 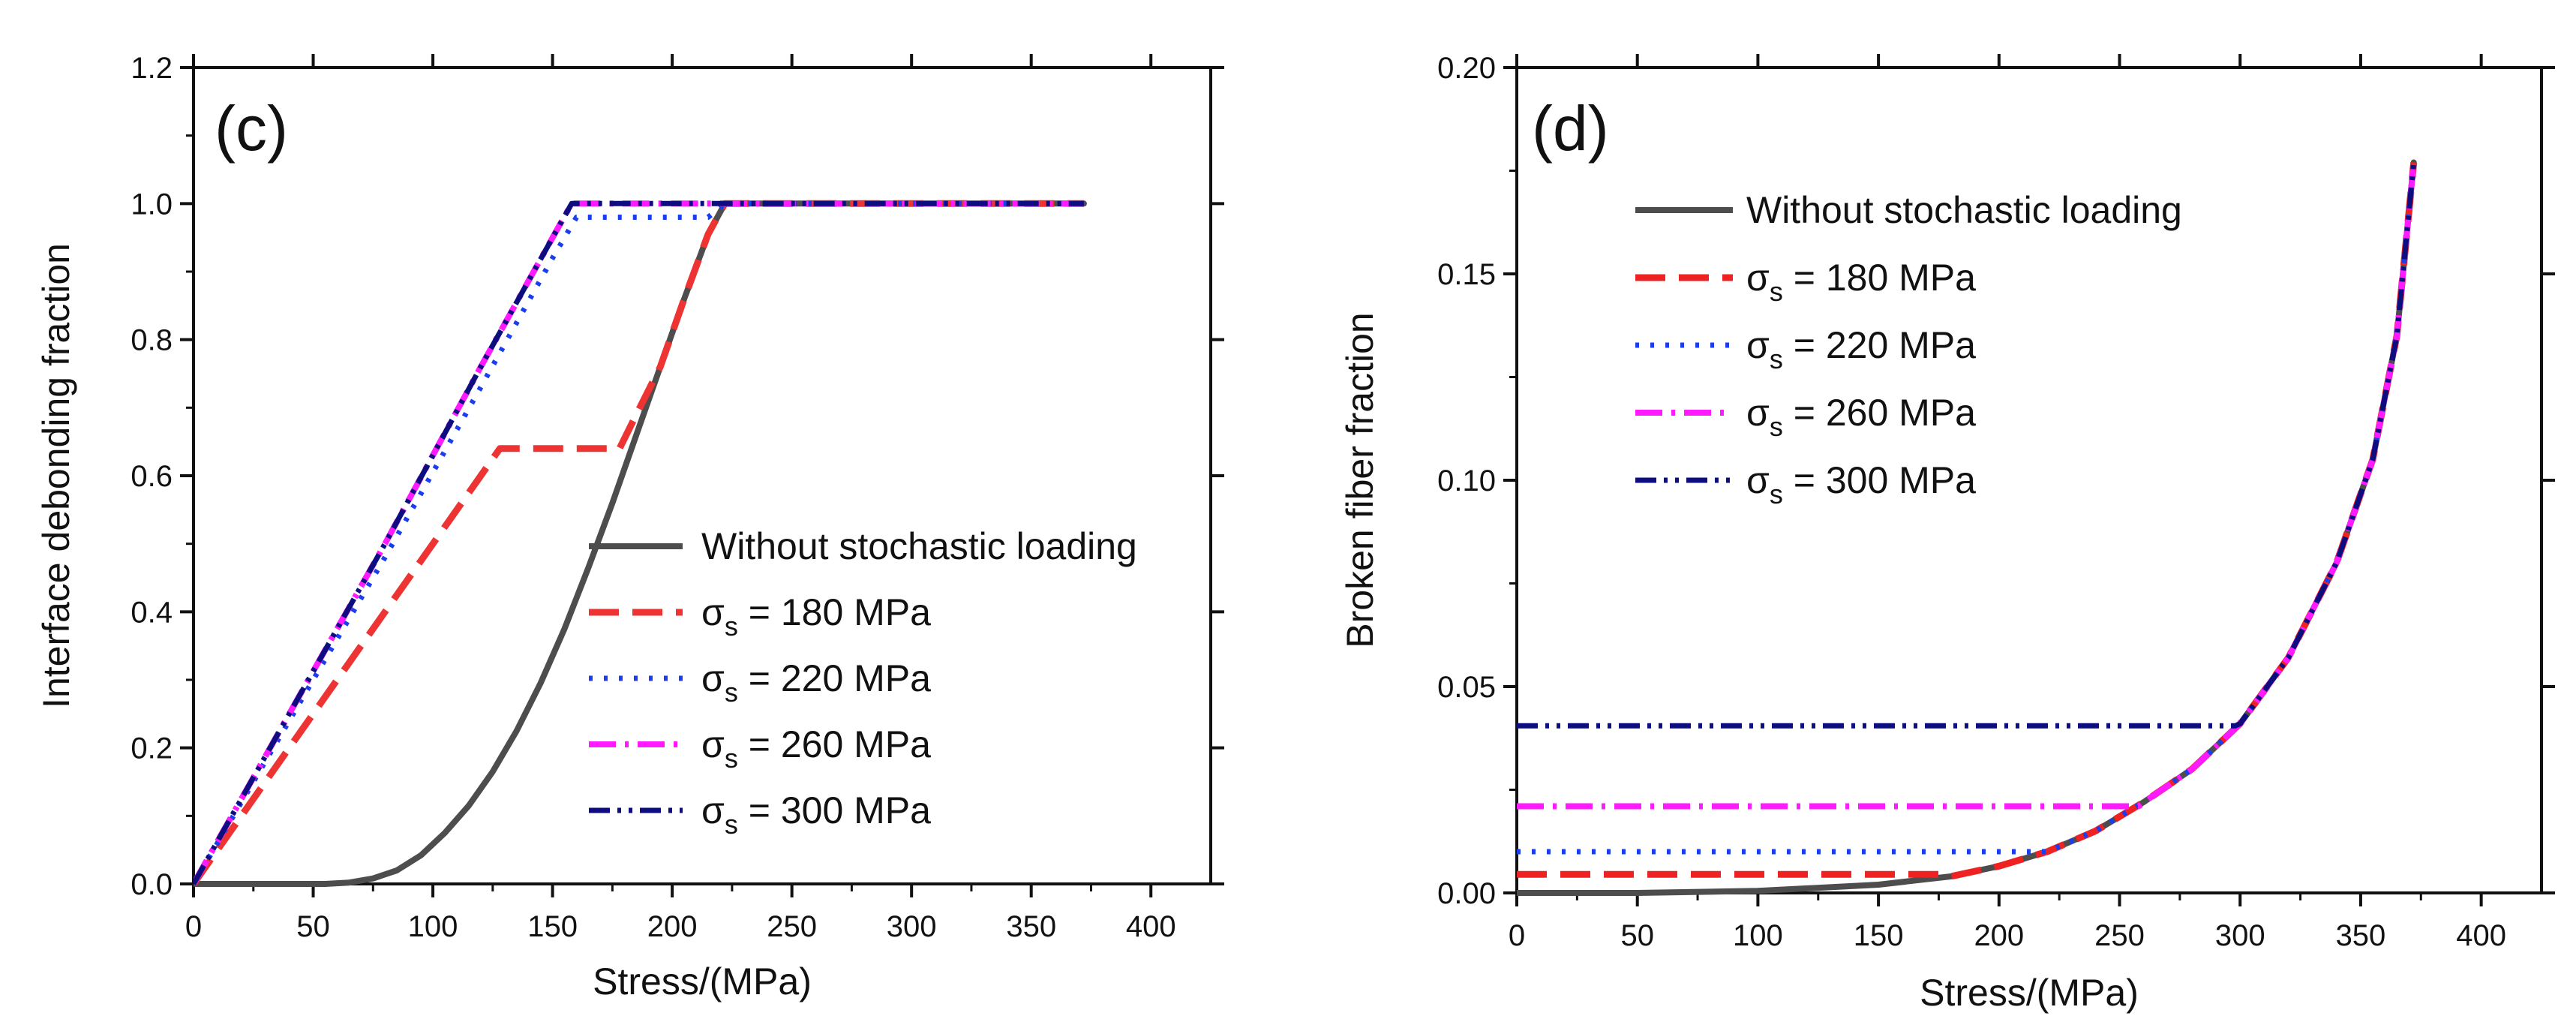 What do you see at coordinates (152, 612) in the screenshot?
I see `y-tick-label: 0.4` at bounding box center [152, 612].